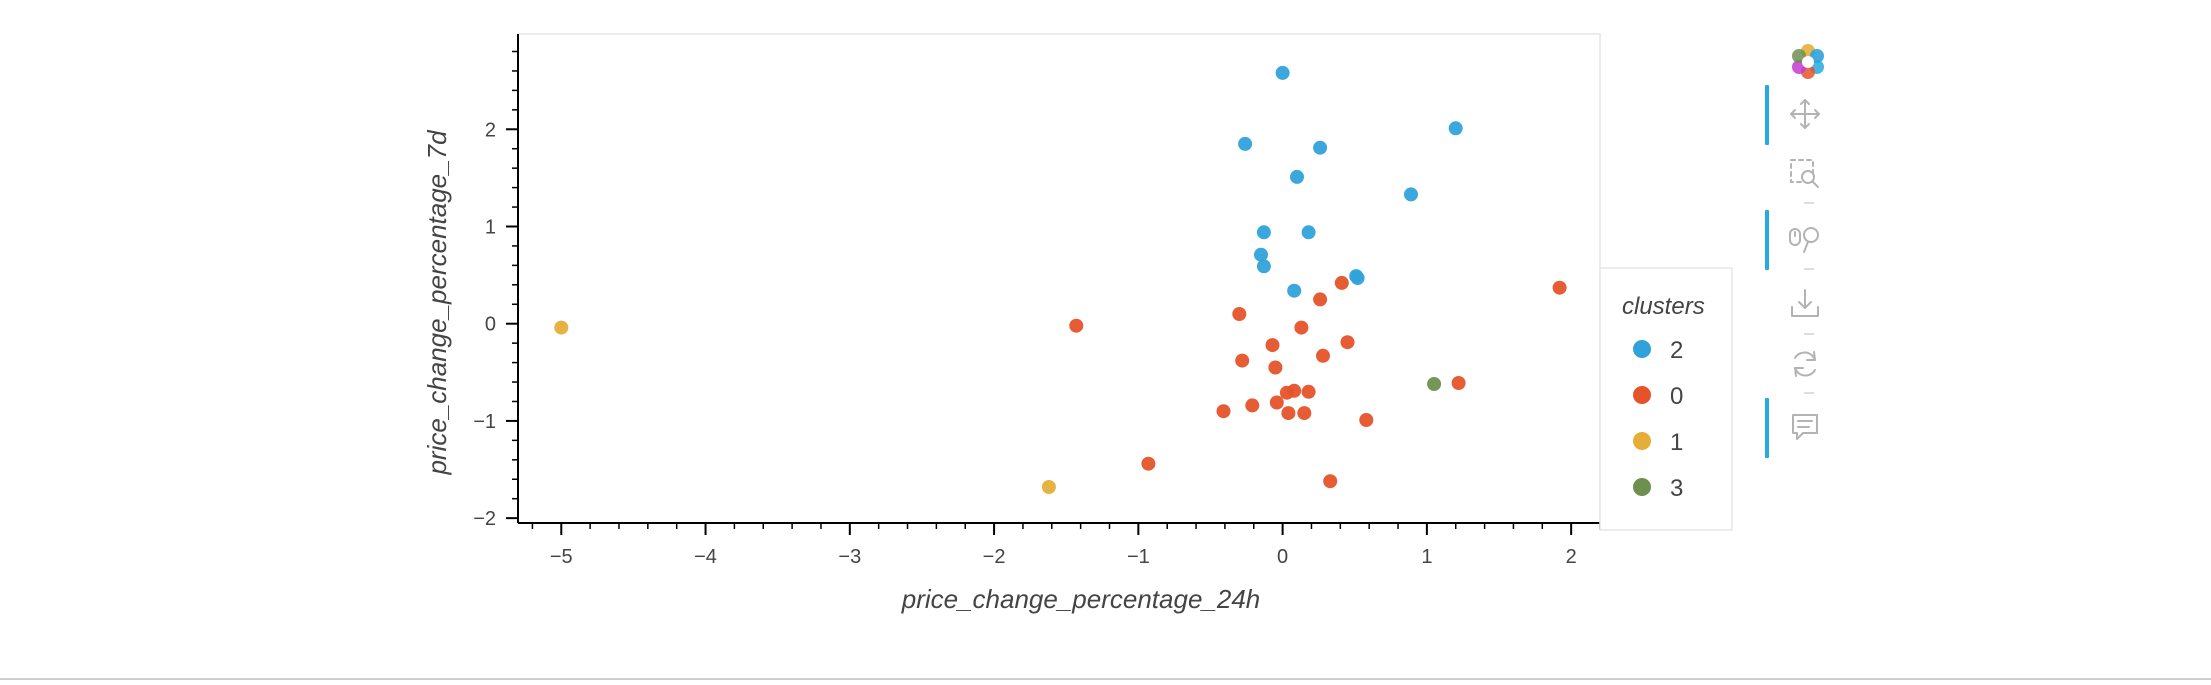 This screenshot has height=685, width=2211. What do you see at coordinates (1767, 115) in the screenshot?
I see `pan-tool-active-indicator` at bounding box center [1767, 115].